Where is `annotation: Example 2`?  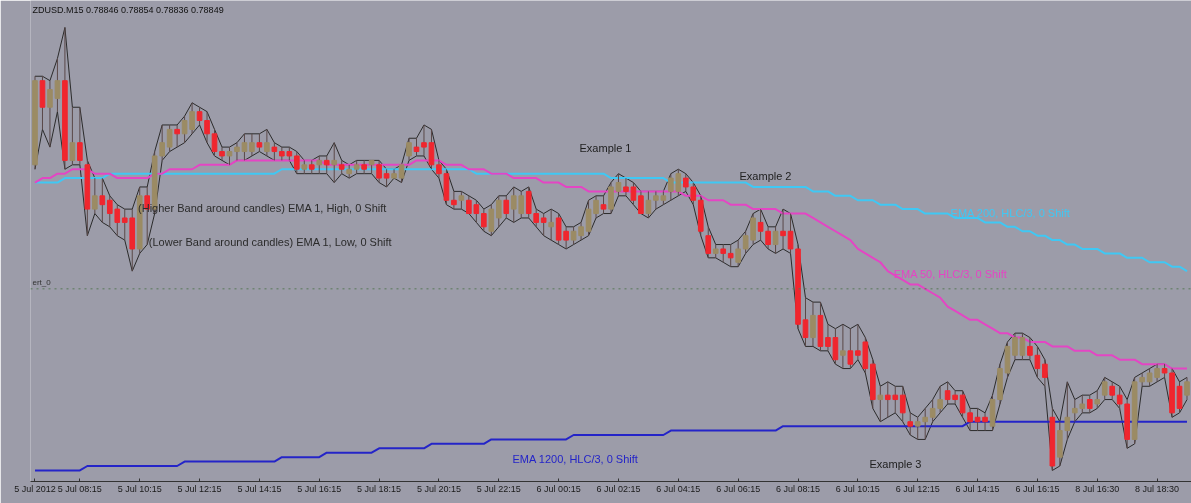
annotation: Example 2 is located at coordinates (765, 175).